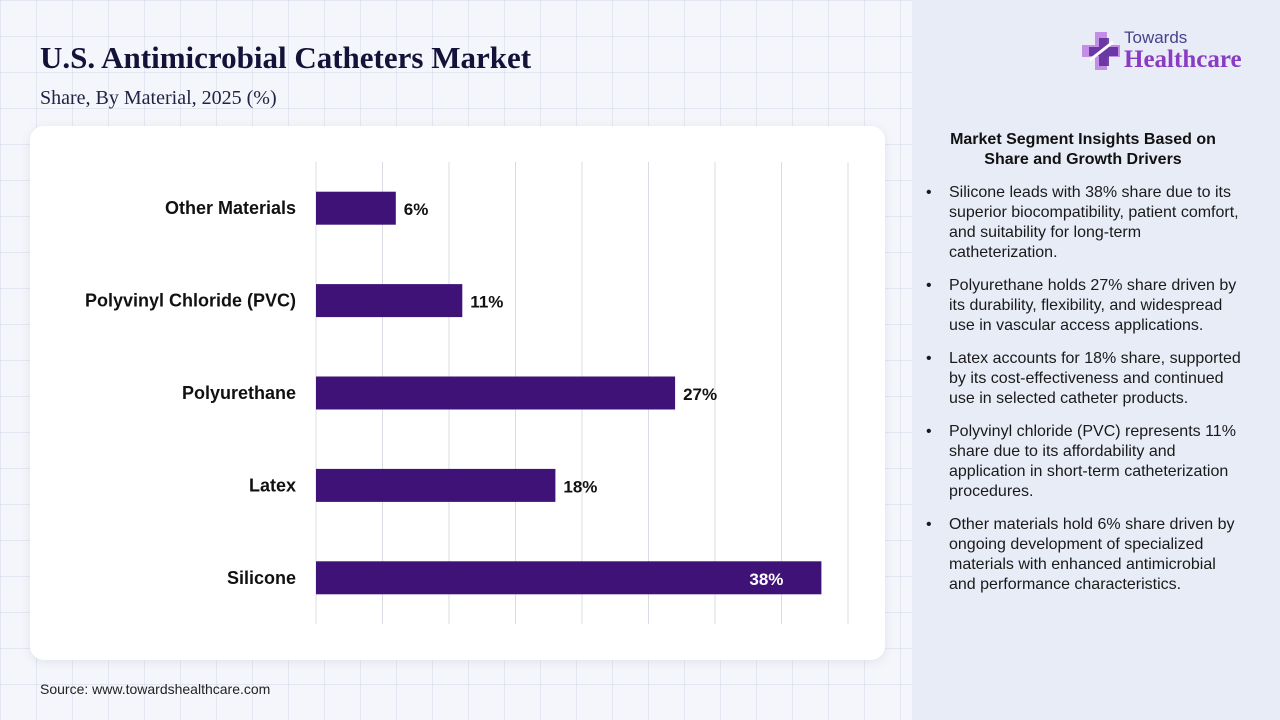 The image size is (1280, 720). I want to click on medical-cross-icon, so click(1101, 51).